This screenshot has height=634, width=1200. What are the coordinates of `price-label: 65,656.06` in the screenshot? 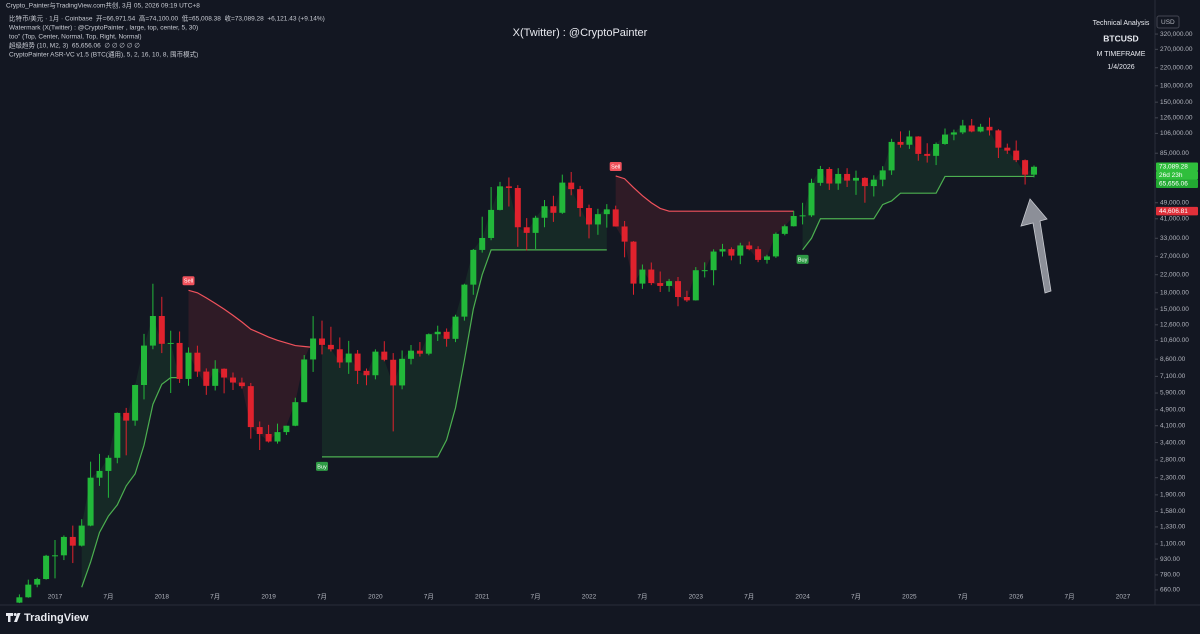 It's located at (1173, 184).